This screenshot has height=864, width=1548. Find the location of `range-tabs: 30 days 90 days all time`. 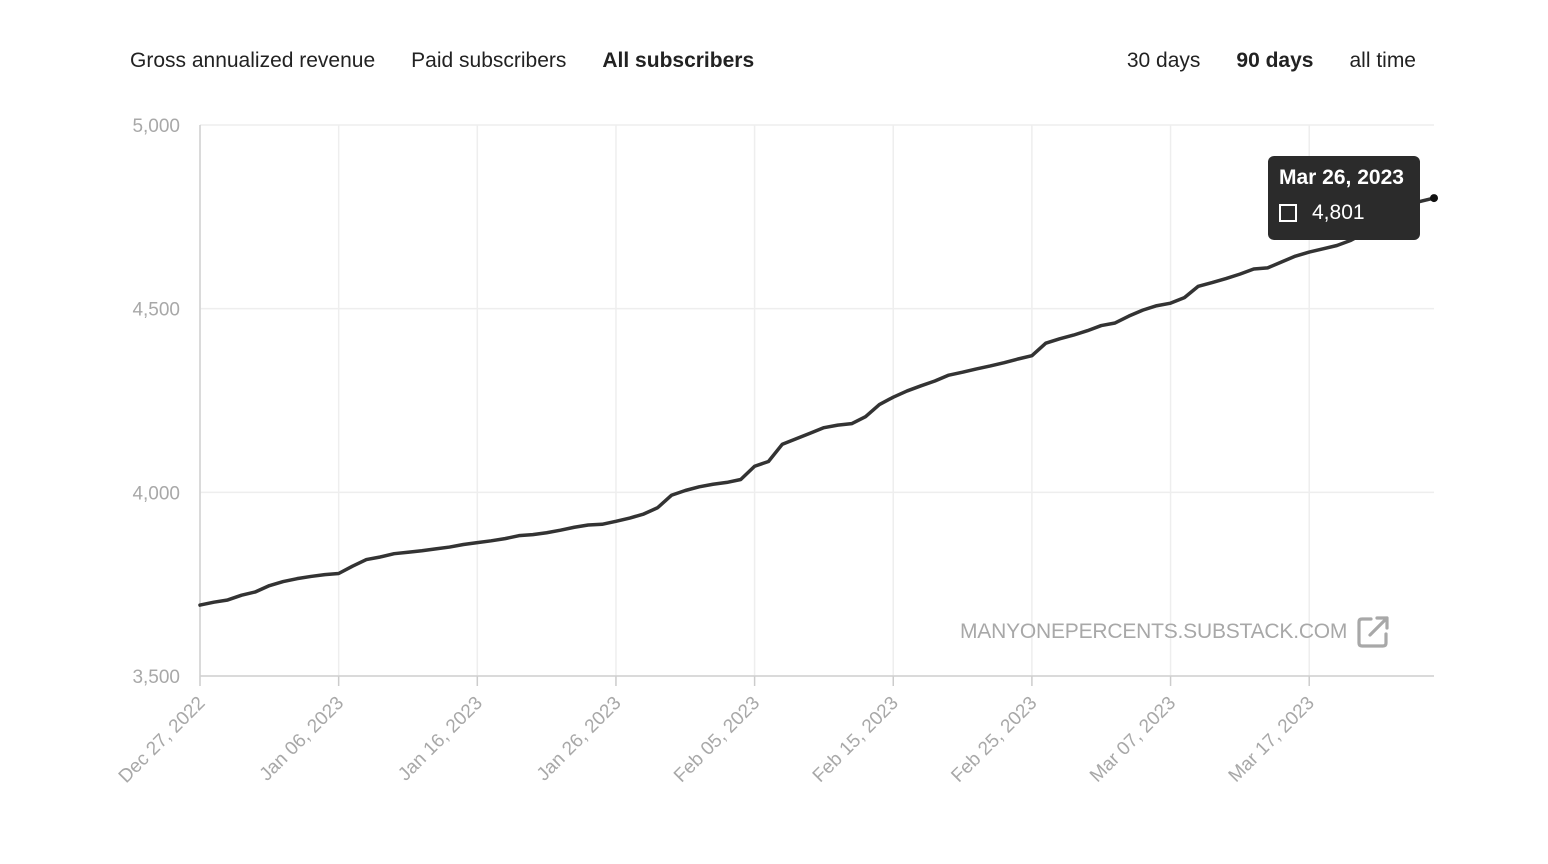

range-tabs: 30 days 90 days all time is located at coordinates (1271, 61).